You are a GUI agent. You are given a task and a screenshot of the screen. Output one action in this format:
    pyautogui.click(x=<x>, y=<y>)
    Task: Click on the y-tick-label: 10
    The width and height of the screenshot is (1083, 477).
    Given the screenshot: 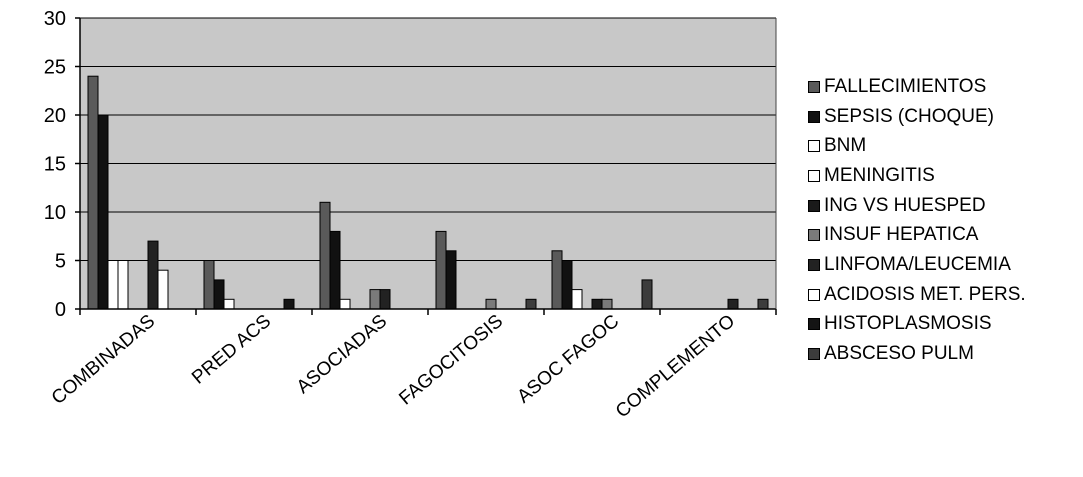 What is the action you would take?
    pyautogui.click(x=55, y=213)
    